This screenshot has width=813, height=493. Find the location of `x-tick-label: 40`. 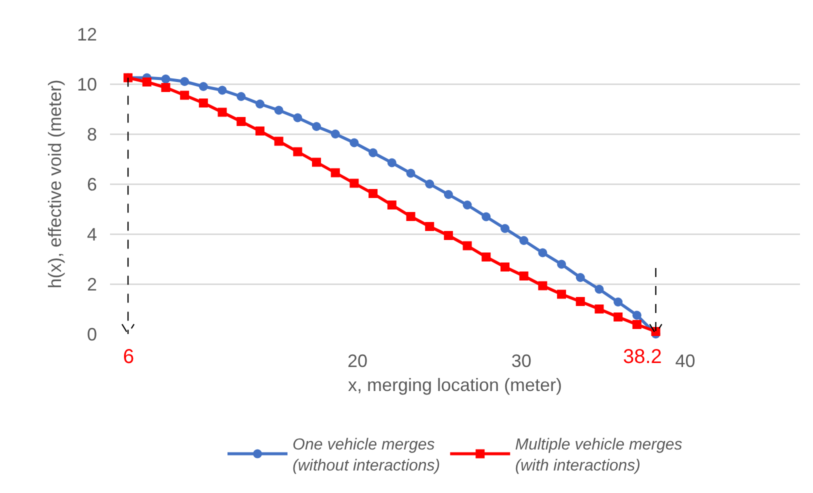

x-tick-label: 40 is located at coordinates (685, 361).